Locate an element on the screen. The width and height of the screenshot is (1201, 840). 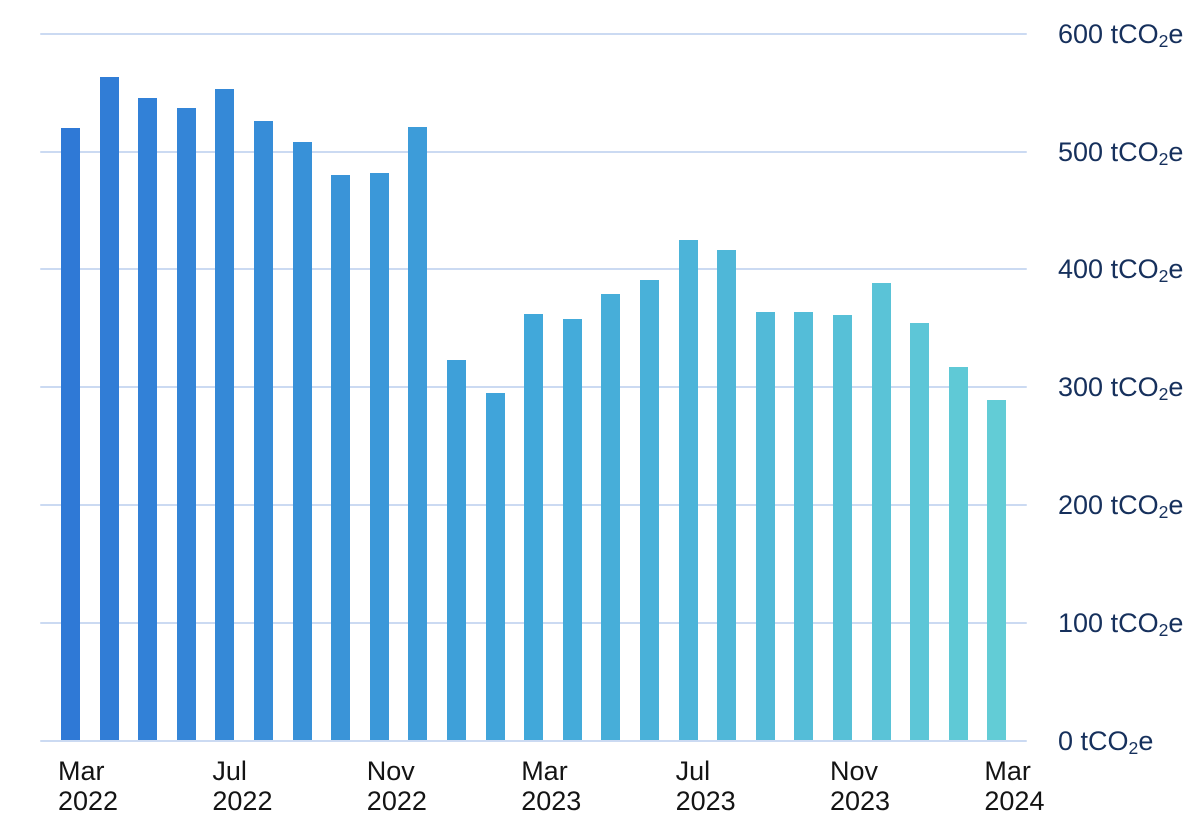
x-tick-label-mar-2022: Mar 2022 is located at coordinates (88, 786).